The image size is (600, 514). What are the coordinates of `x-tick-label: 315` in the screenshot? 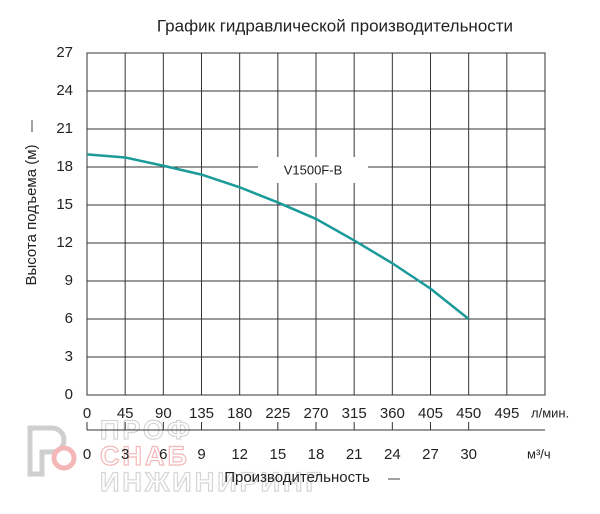 It's located at (354, 413).